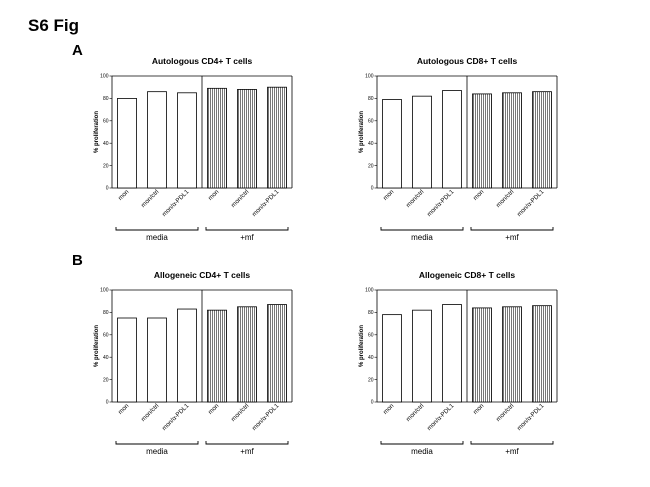 The height and width of the screenshot is (487, 650). What do you see at coordinates (467, 61) in the screenshot?
I see `chart-title: Autologous CD8+ T cells` at bounding box center [467, 61].